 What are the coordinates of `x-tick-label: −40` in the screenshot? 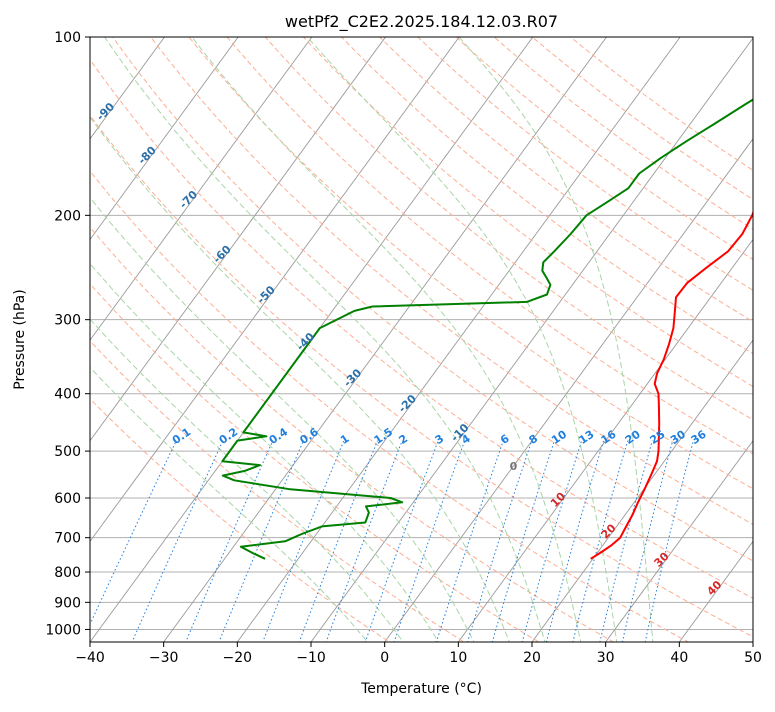 It's located at (90, 658).